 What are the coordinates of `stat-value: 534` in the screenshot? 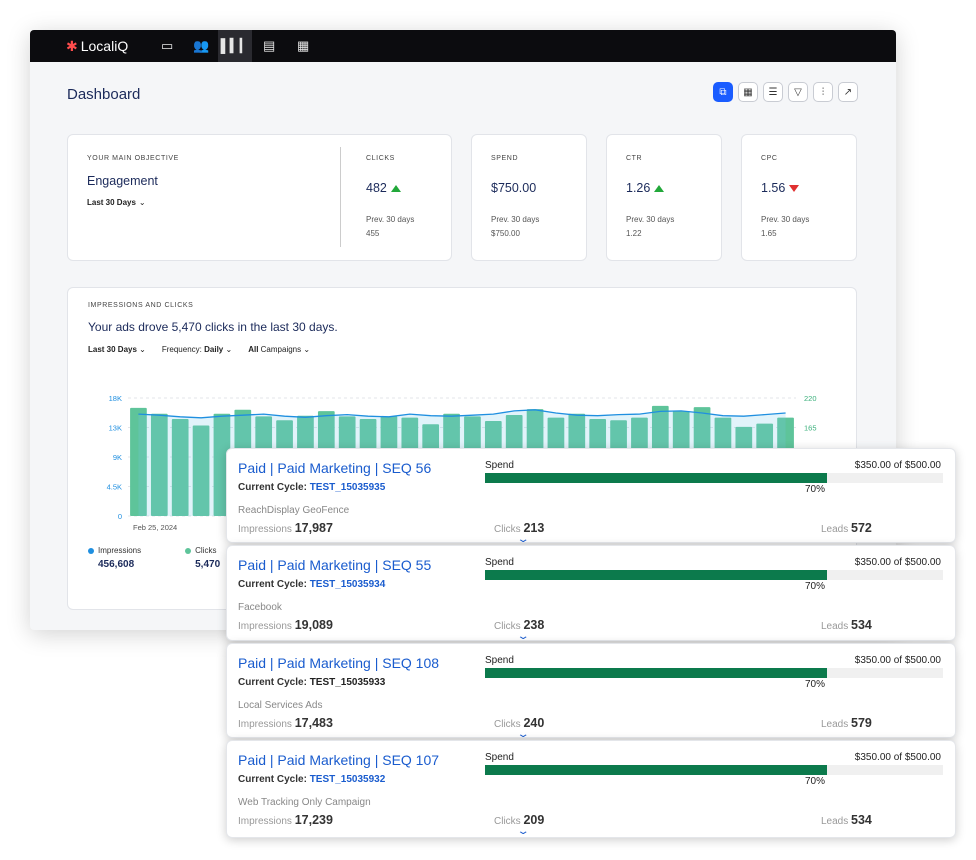 It's located at (861, 625).